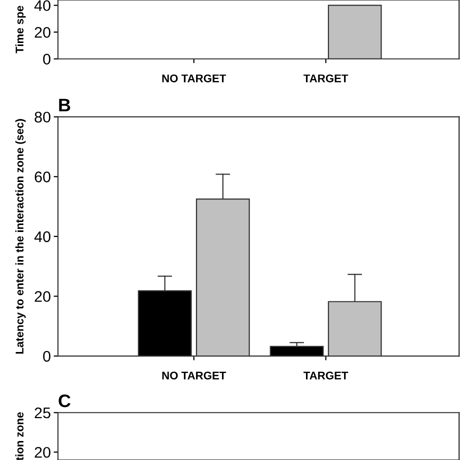 The height and width of the screenshot is (460, 460). I want to click on y-axis-title: Latency to enter in the interaction zone (sec), so click(20, 236).